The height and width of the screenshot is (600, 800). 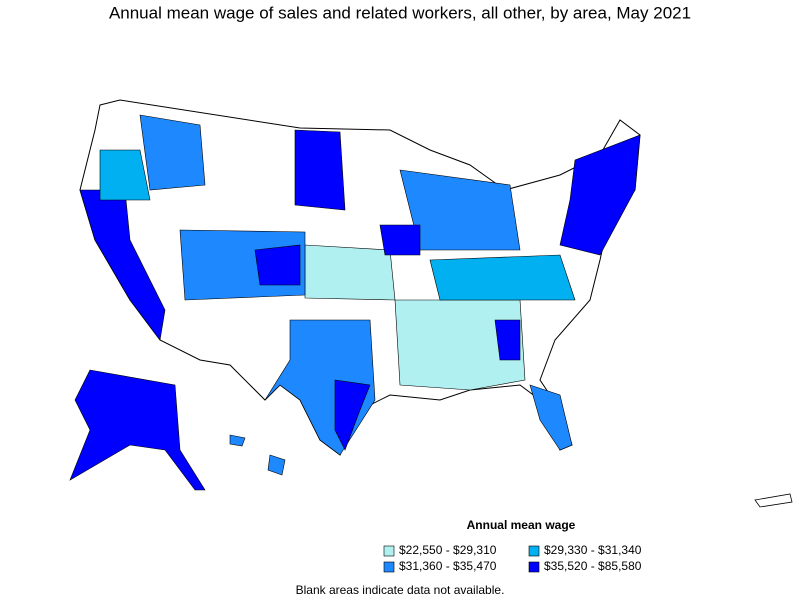 What do you see at coordinates (448, 566) in the screenshot?
I see `legend-label: $31,360 - $35,470` at bounding box center [448, 566].